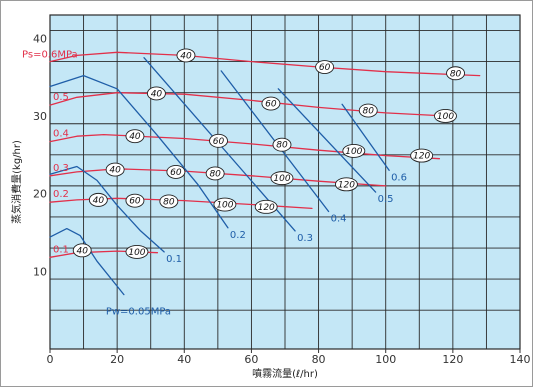 This screenshot has height=387, width=533. Describe the element at coordinates (61, 194) in the screenshot. I see `steam-pressure-label-0-2: 0.2` at that location.